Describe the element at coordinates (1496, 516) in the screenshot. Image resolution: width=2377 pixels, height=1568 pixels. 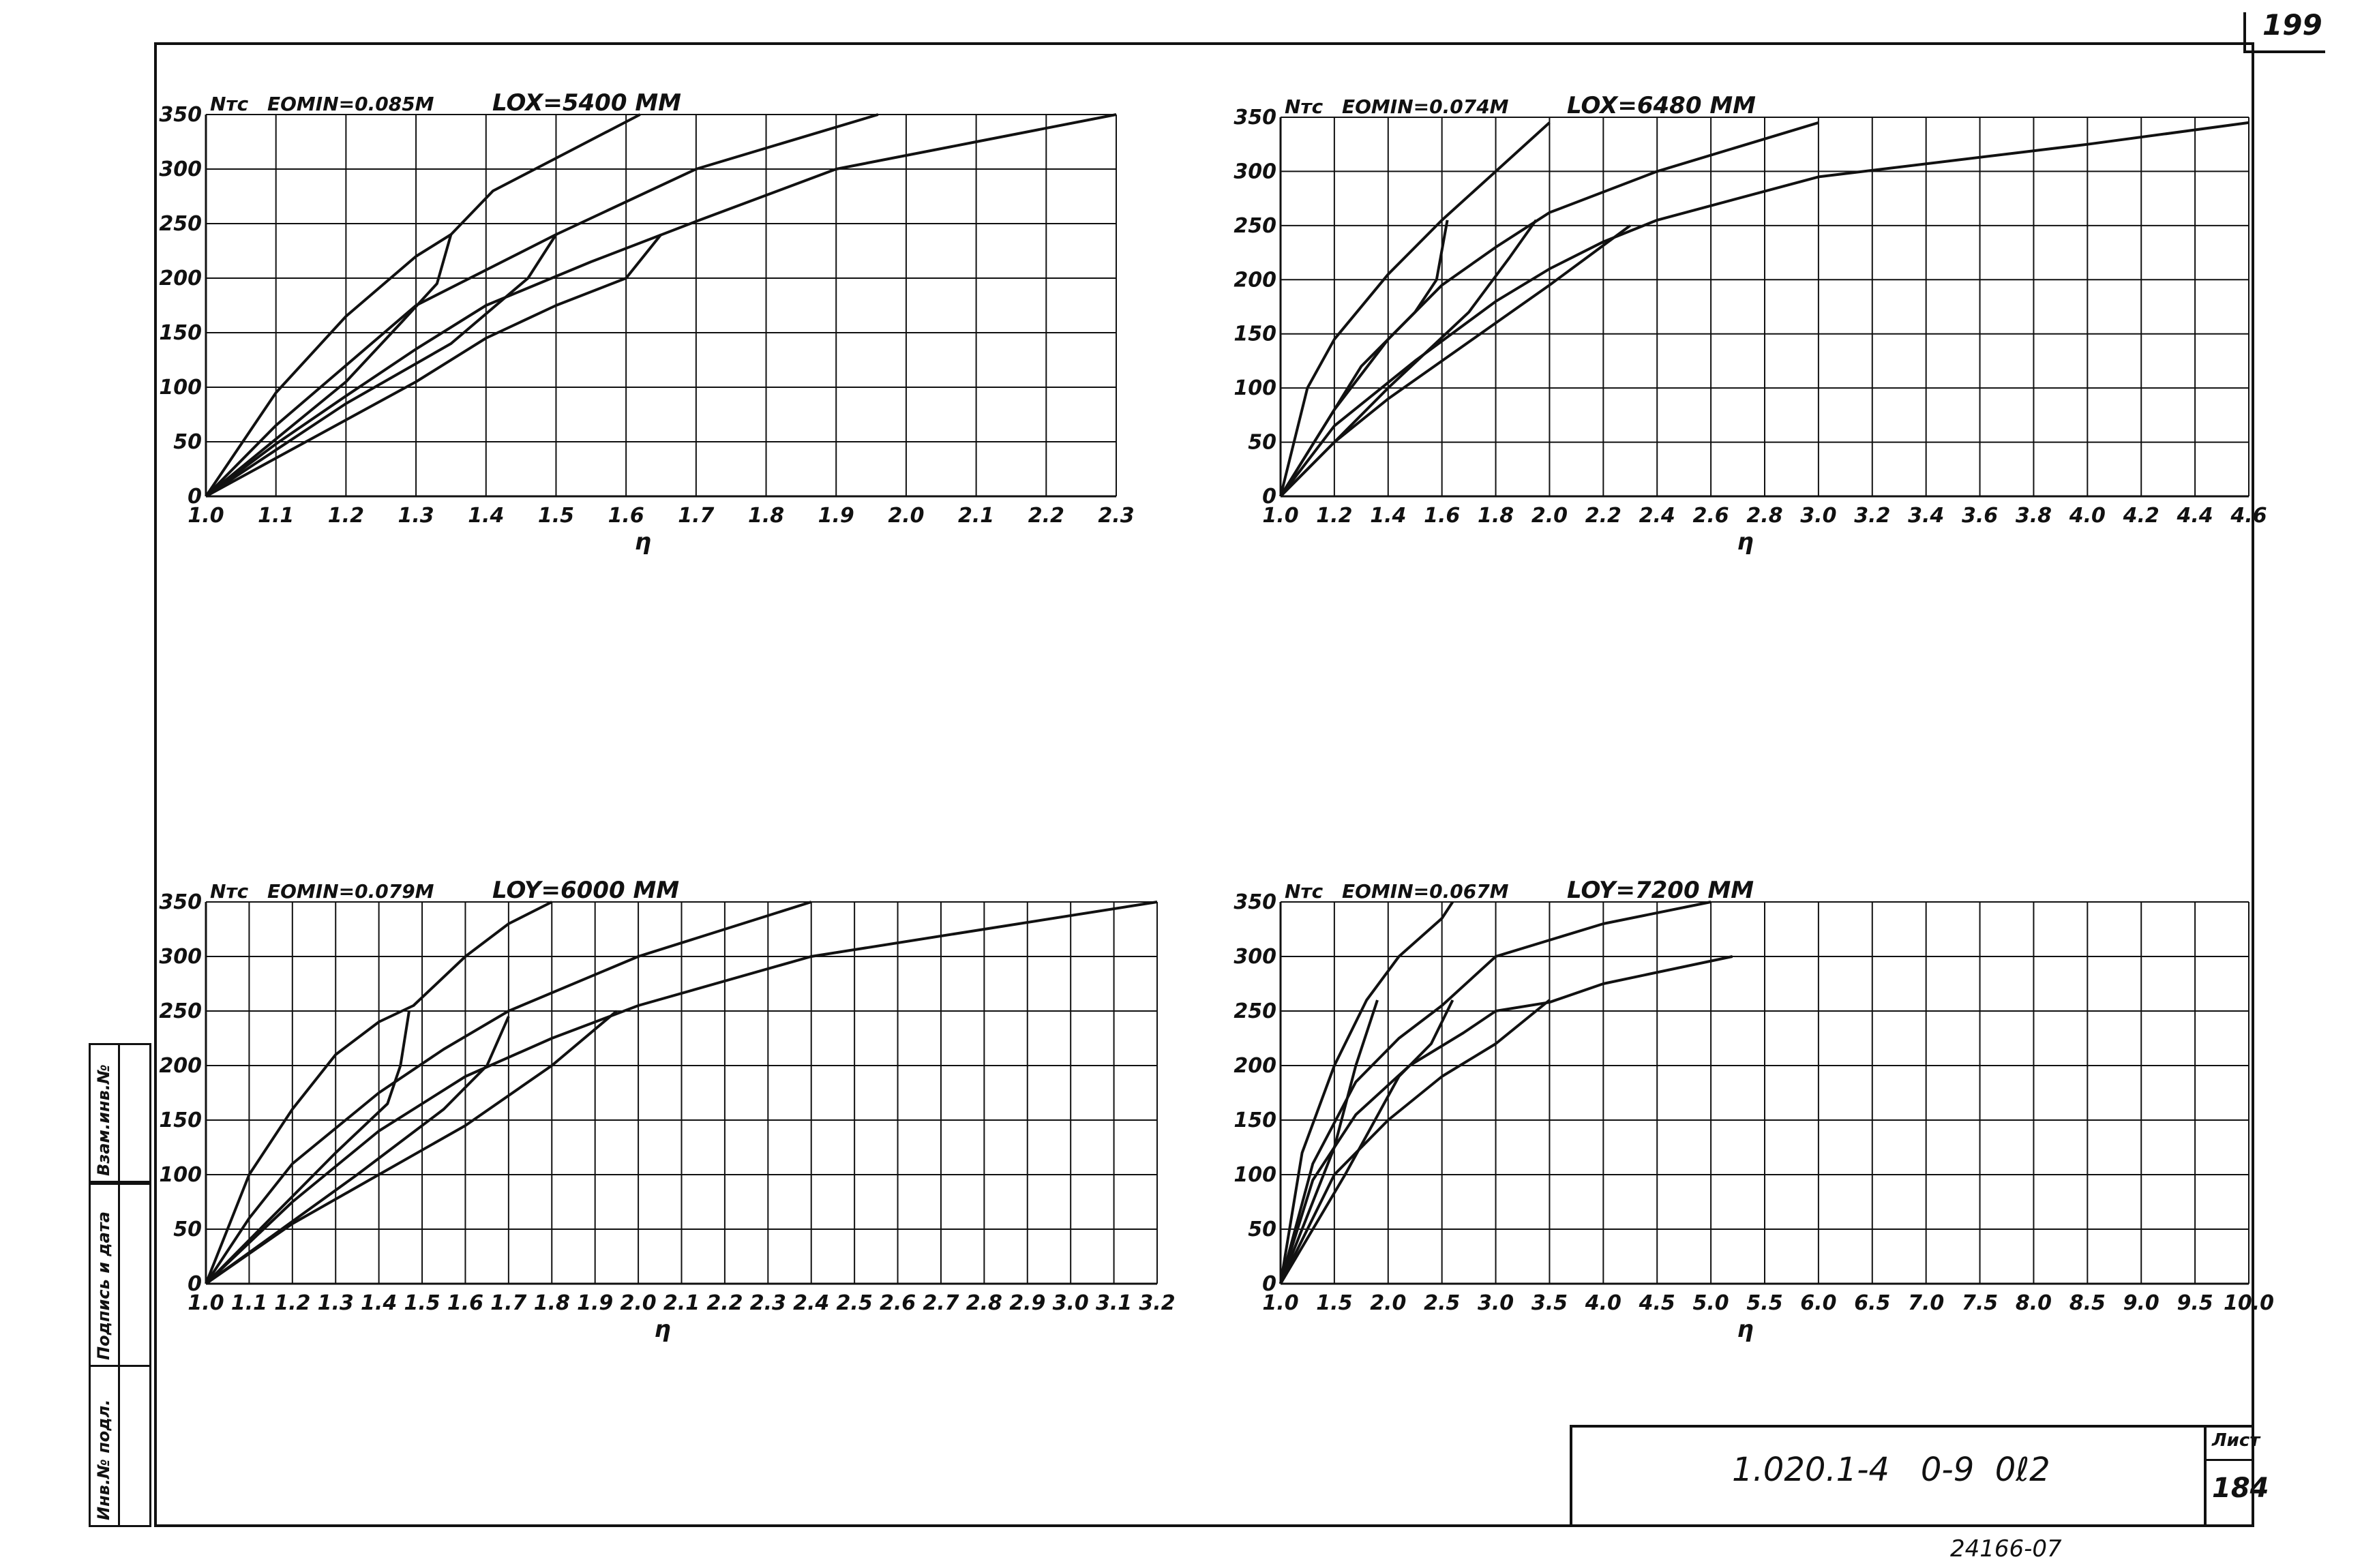
I see `x-tick-label: 1.8` at that location.